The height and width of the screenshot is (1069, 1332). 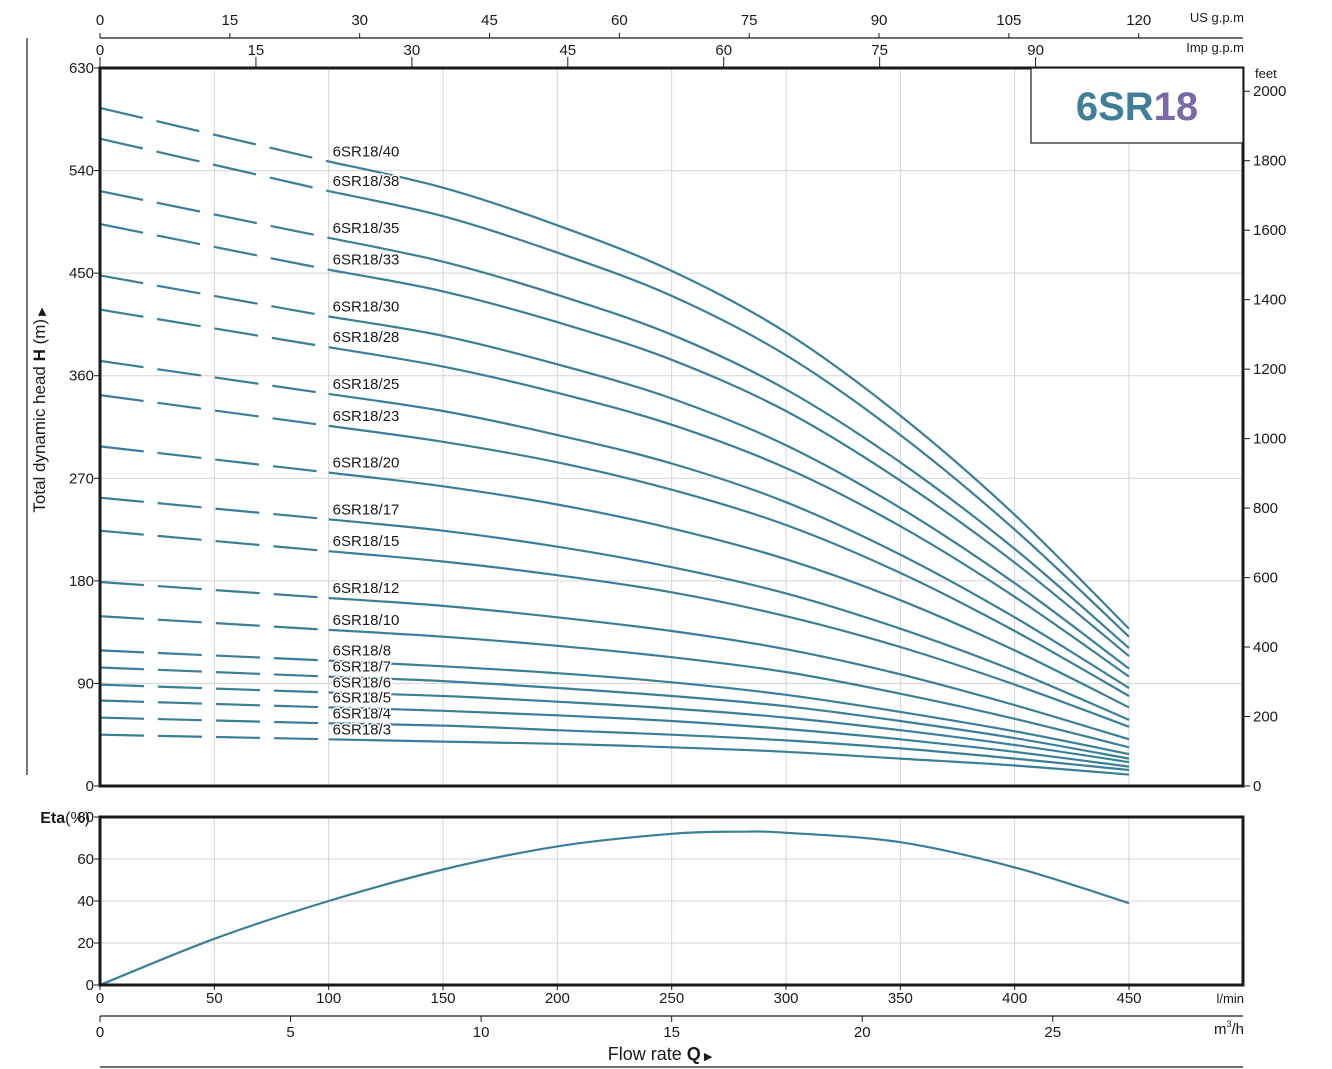 What do you see at coordinates (1128, 998) in the screenshot?
I see `lmin-tick-label: 450` at bounding box center [1128, 998].